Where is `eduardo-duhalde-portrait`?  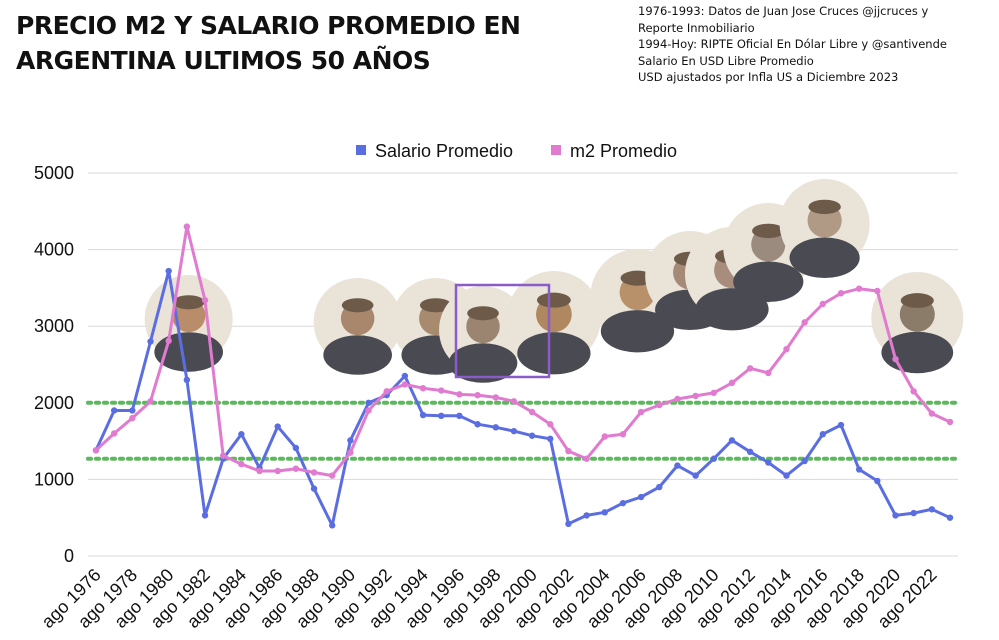 eduardo-duhalde-portrait is located at coordinates (553, 323).